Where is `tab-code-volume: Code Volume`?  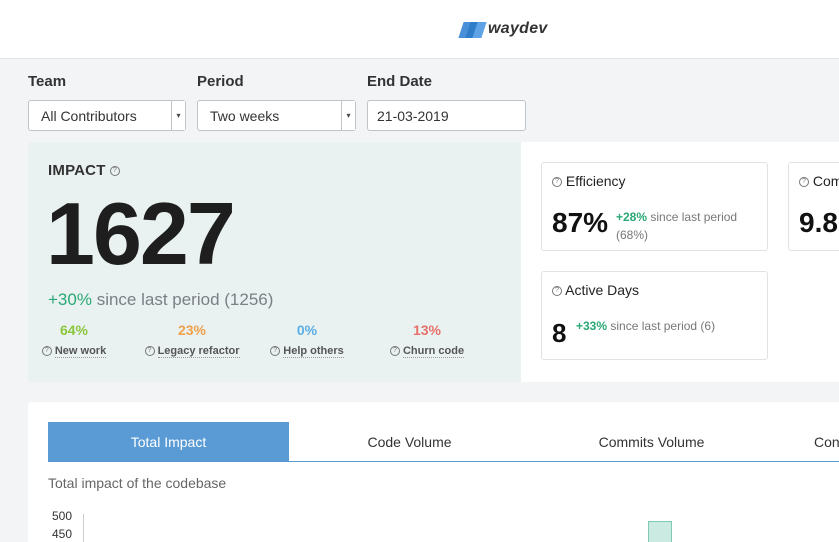 tab-code-volume: Code Volume is located at coordinates (409, 441).